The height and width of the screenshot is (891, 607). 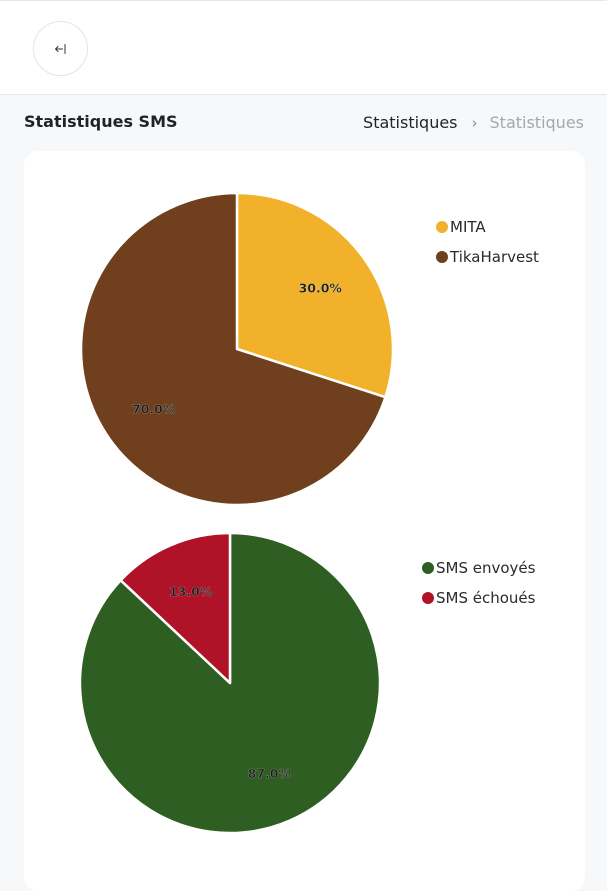 What do you see at coordinates (478, 582) in the screenshot?
I see `legend-sms-status: SMS envoyés SMS échoués` at bounding box center [478, 582].